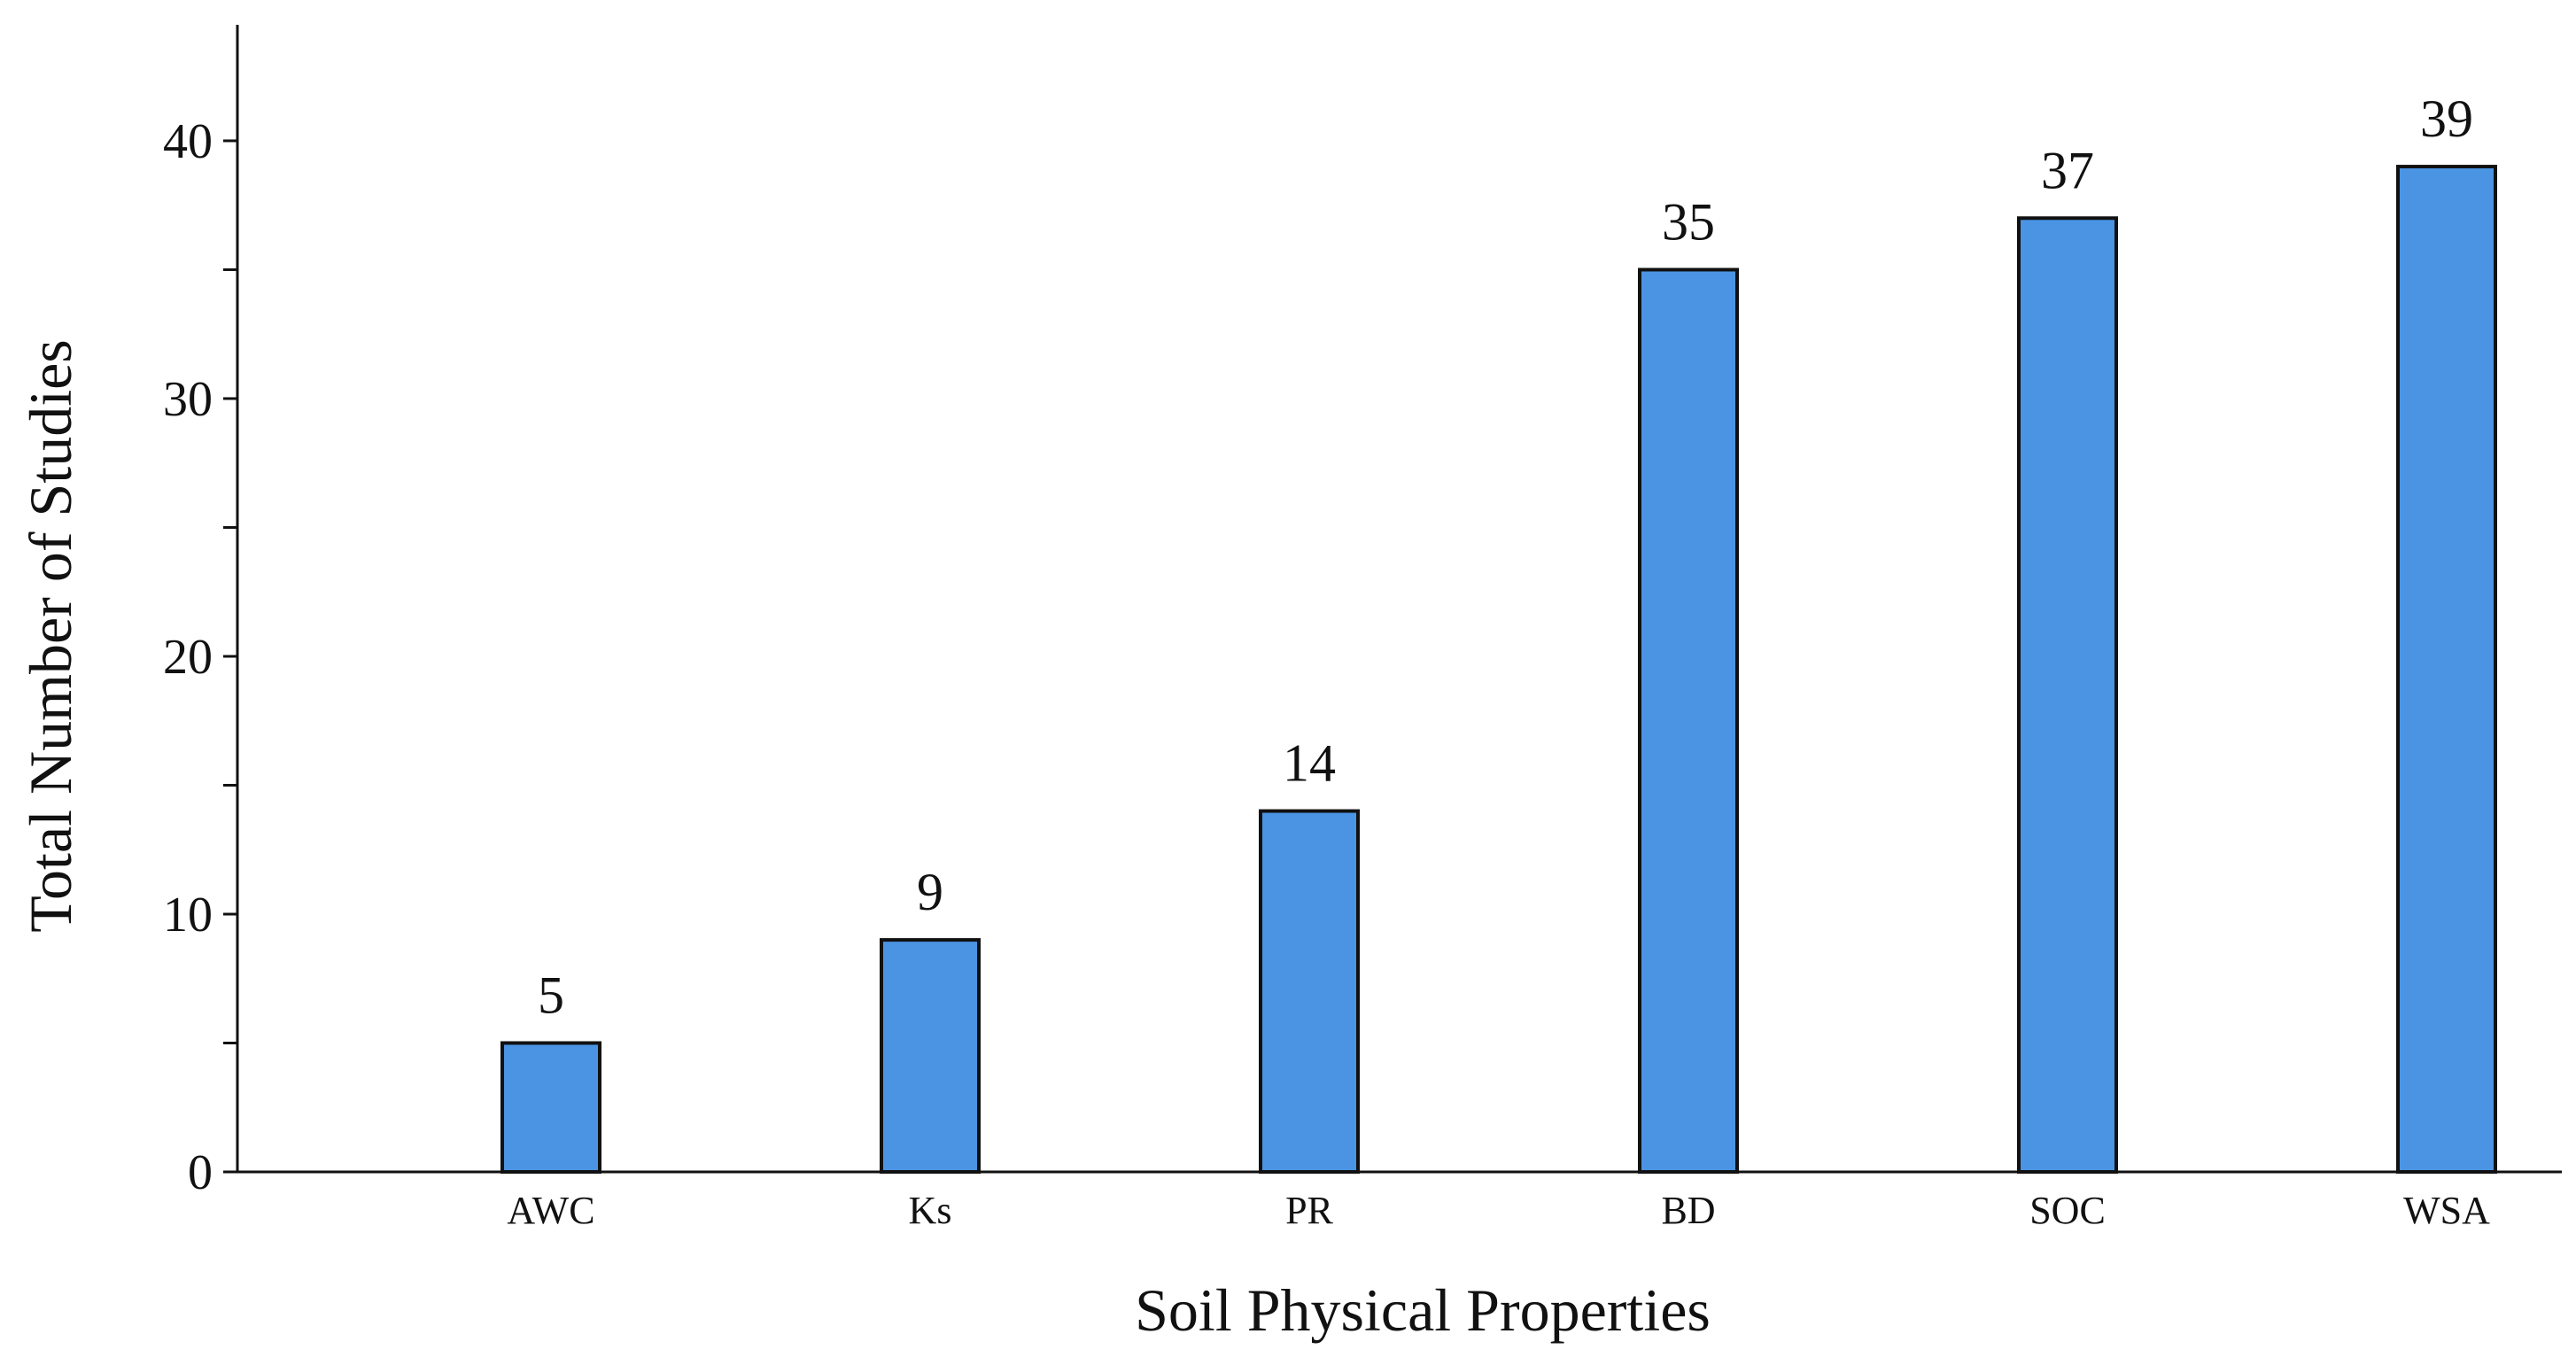 Image resolution: width=2576 pixels, height=1365 pixels. Describe the element at coordinates (200, 1172) in the screenshot. I see `y-tick-label: 0` at that location.